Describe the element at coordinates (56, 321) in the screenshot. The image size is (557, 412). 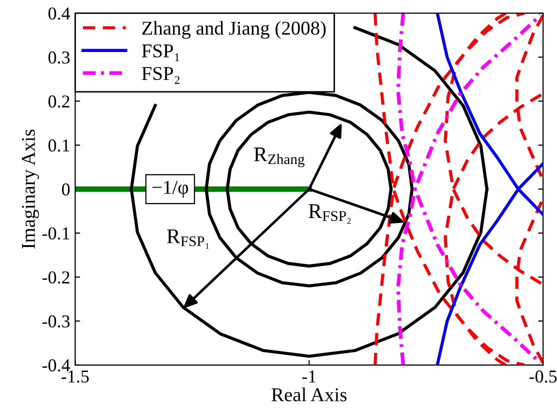
I see `y-tick-label: -0.3` at that location.